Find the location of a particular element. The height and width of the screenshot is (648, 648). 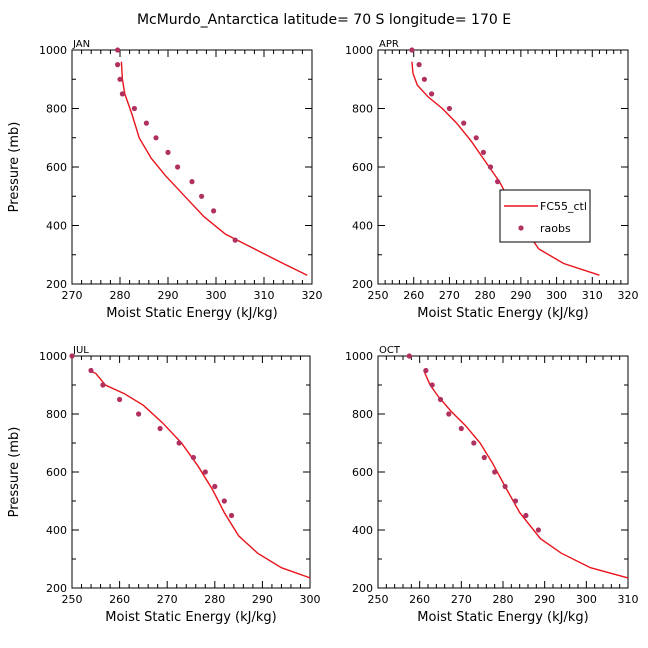

x-tick-label: 260 is located at coordinates (413, 295).